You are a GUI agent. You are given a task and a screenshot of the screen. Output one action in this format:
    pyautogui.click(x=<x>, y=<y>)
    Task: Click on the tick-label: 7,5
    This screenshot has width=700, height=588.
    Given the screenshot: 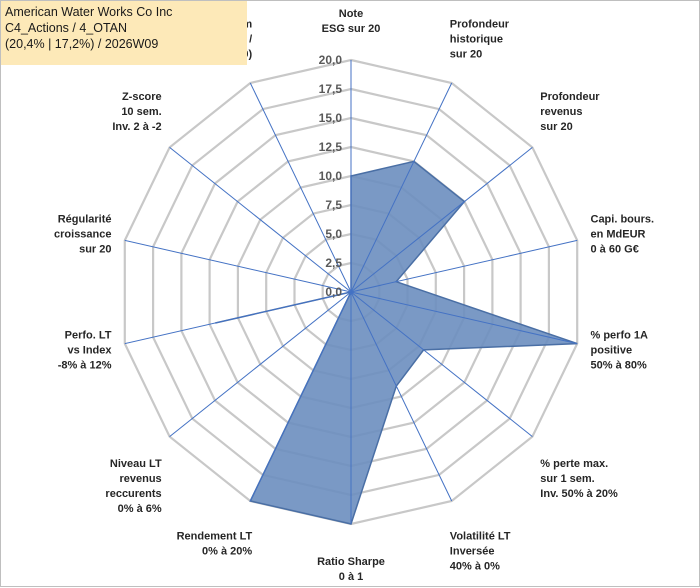 What is the action you would take?
    pyautogui.click(x=333, y=205)
    